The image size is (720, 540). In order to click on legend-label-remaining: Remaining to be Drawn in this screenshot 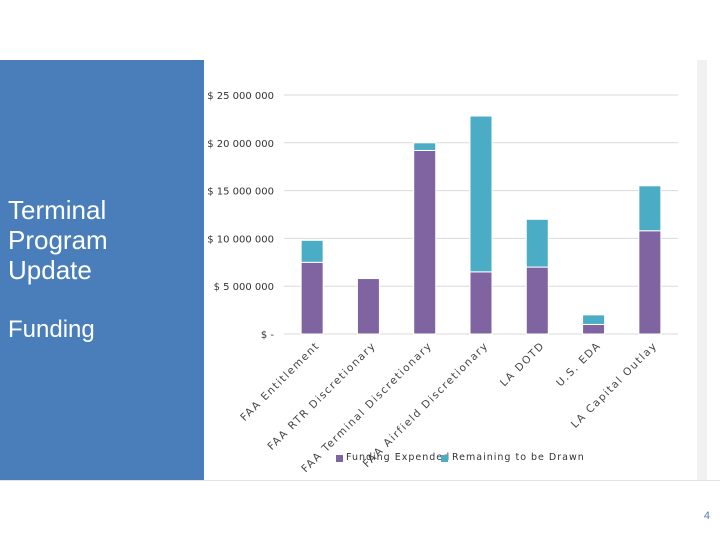, I will do `click(518, 457)`.